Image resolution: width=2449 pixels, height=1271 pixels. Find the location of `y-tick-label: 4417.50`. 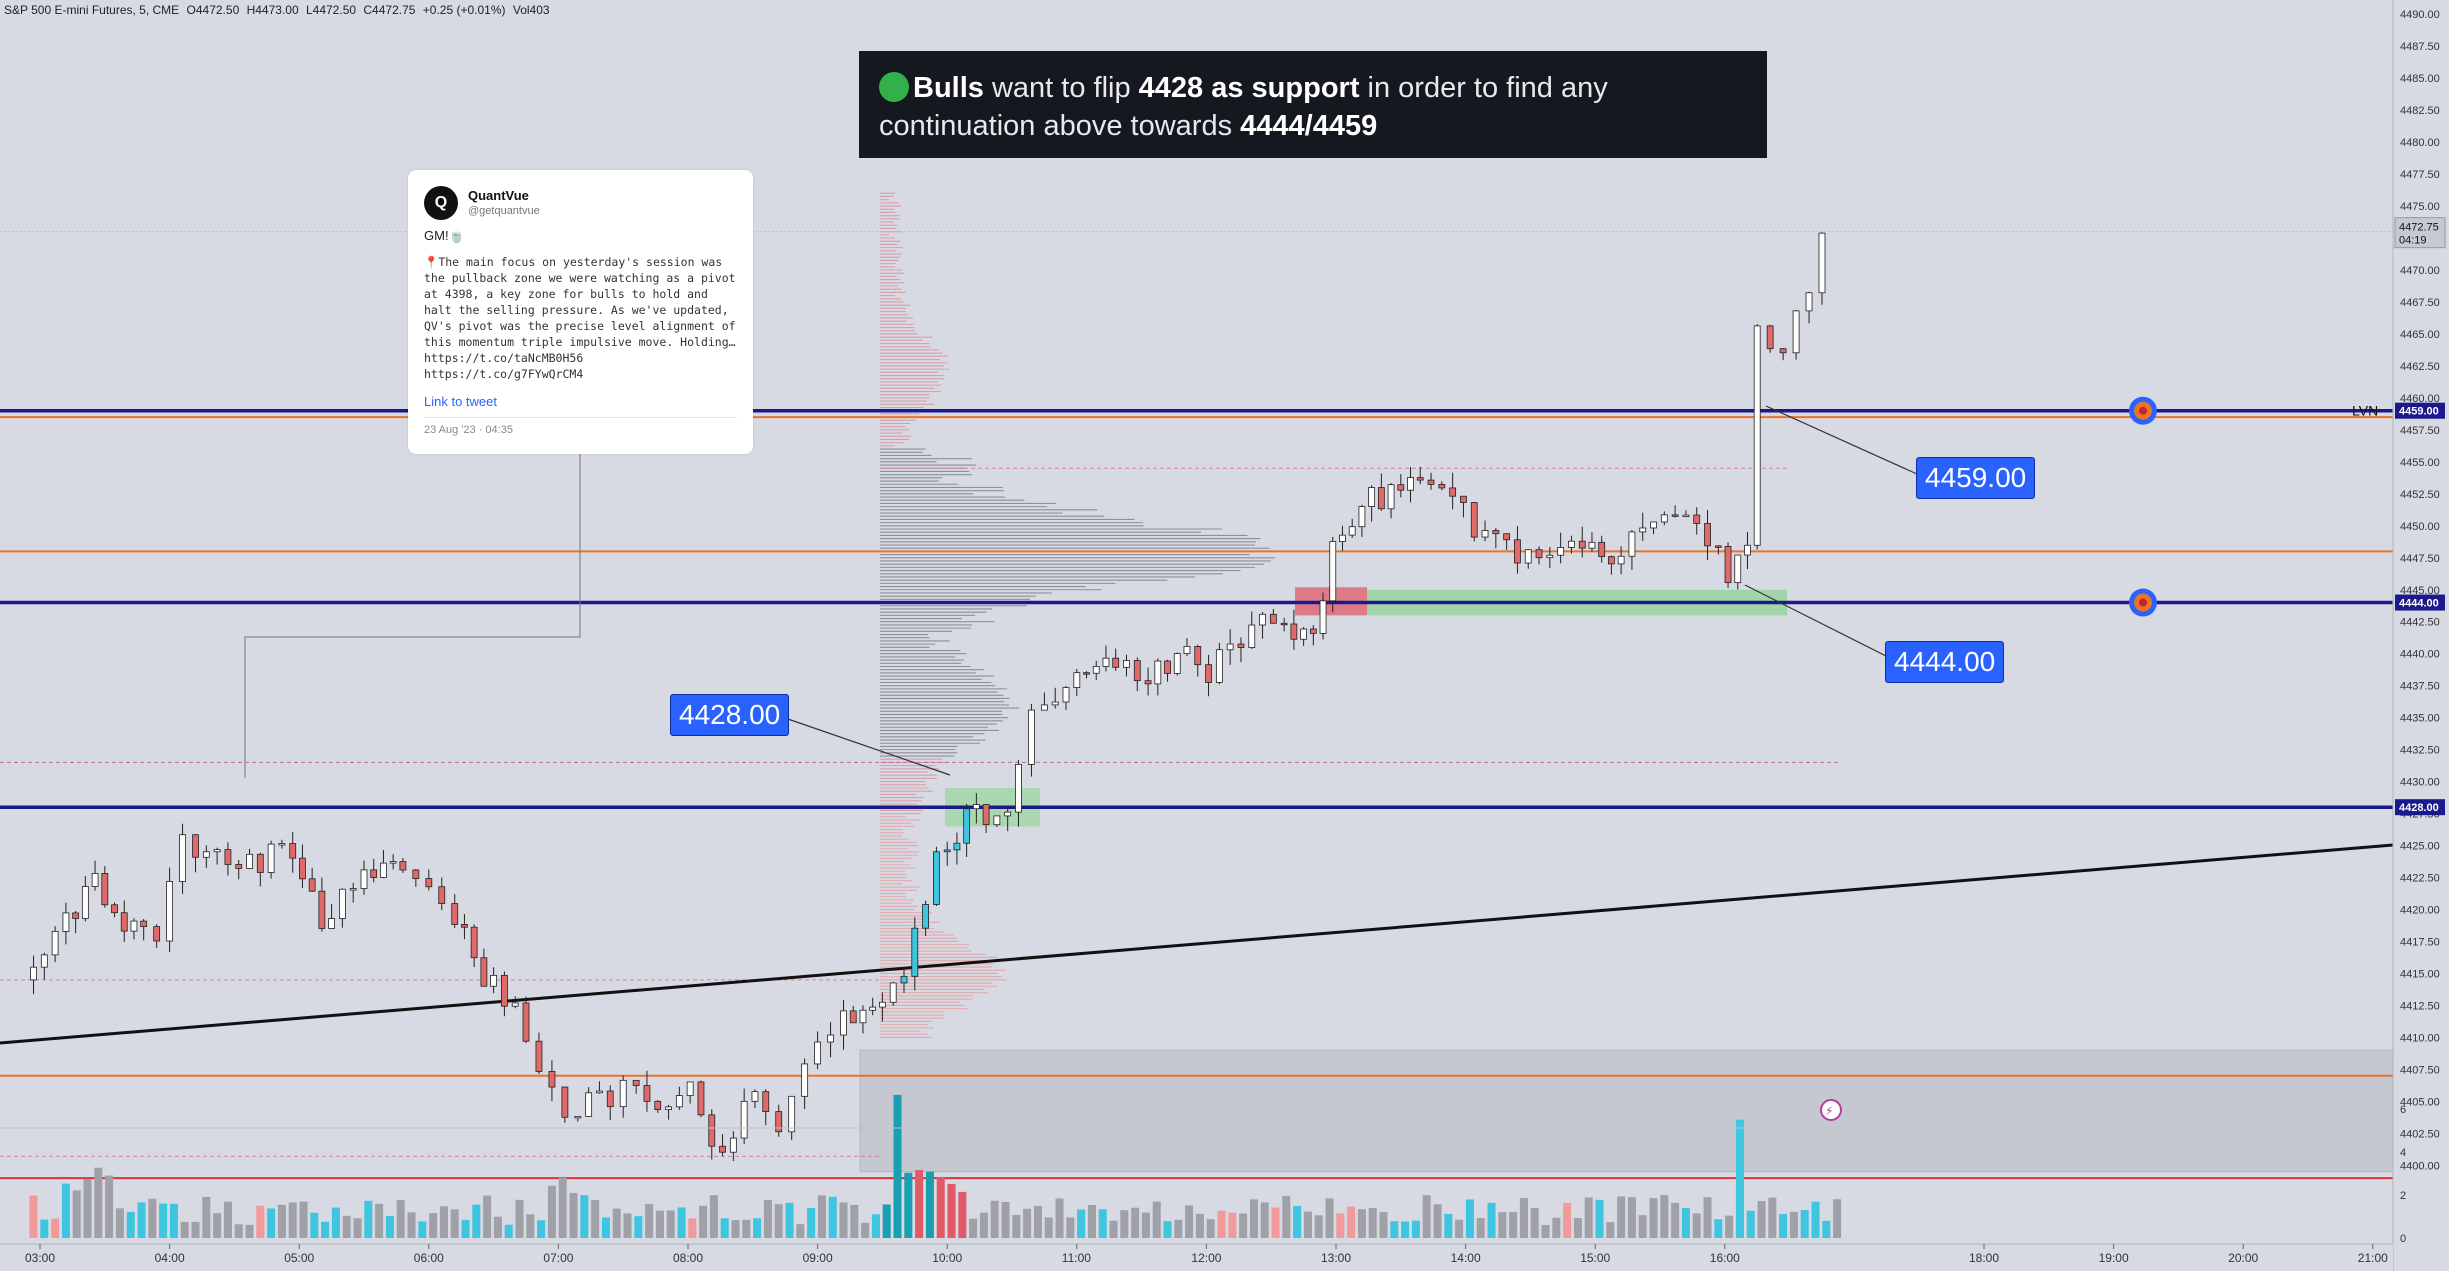

y-tick-label: 4417.50 is located at coordinates (2420, 942).